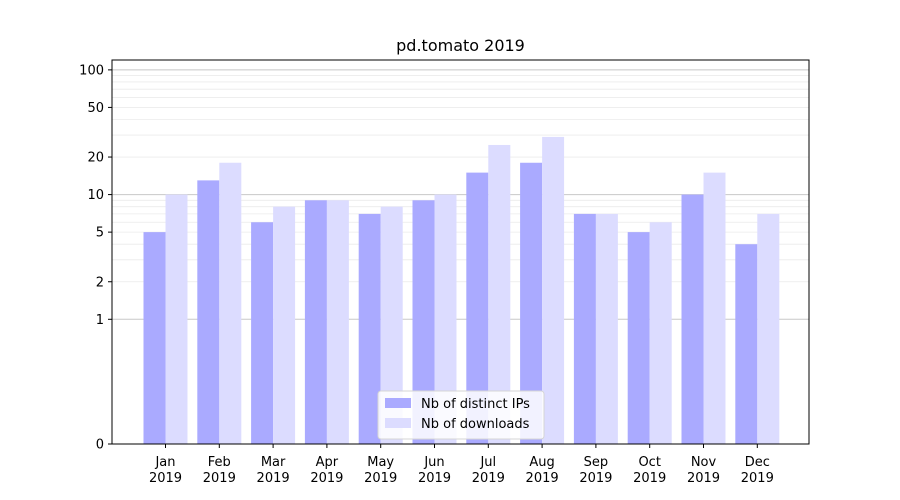 This screenshot has height=500, width=900. What do you see at coordinates (475, 404) in the screenshot?
I see `legend-label: Nb of distinct IPs` at bounding box center [475, 404].